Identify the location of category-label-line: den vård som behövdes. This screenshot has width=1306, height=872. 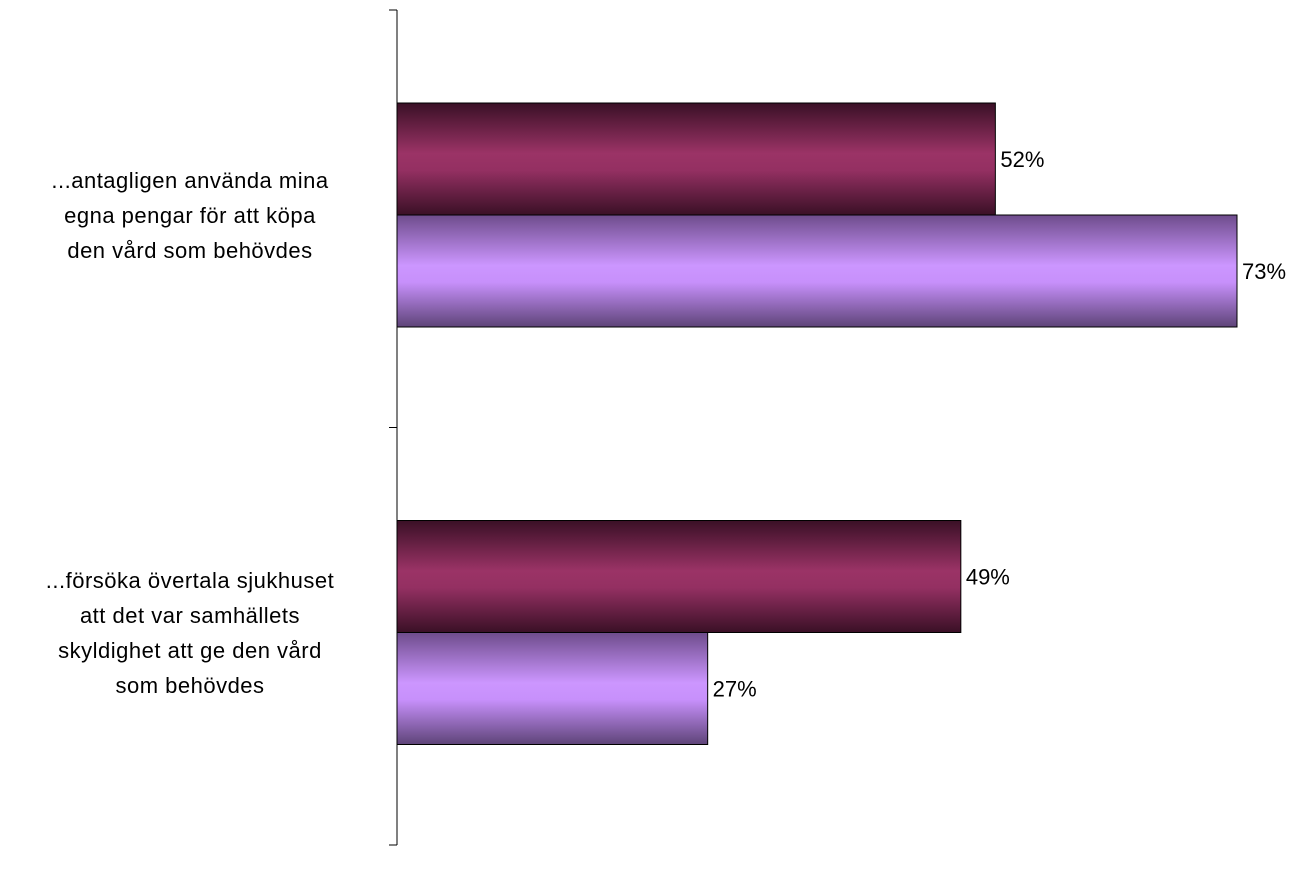
(189, 250).